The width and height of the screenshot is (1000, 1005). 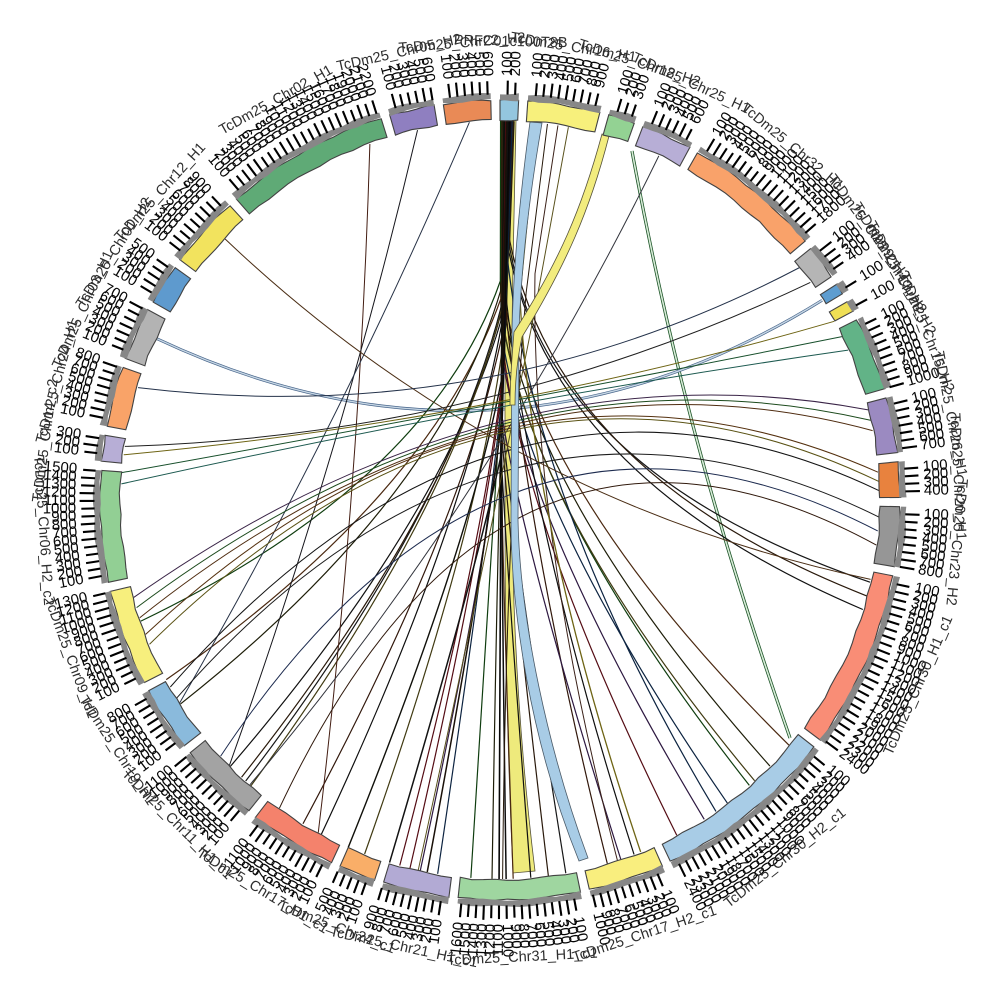 I want to click on svg-text: 1000, so click(x=60, y=509).